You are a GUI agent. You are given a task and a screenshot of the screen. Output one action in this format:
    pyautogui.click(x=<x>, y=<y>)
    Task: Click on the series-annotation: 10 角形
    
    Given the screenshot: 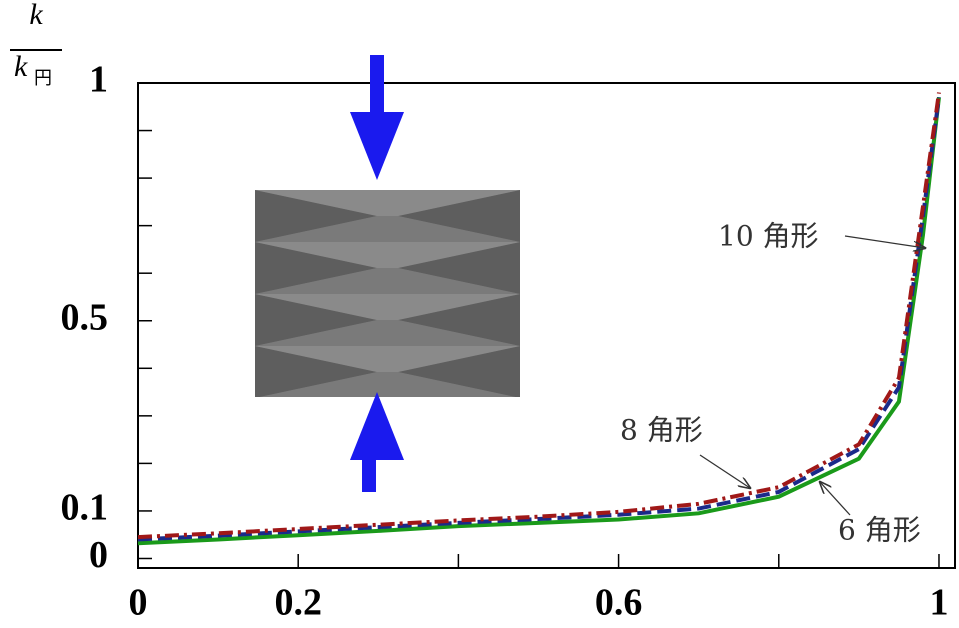 What is the action you would take?
    pyautogui.click(x=768, y=236)
    